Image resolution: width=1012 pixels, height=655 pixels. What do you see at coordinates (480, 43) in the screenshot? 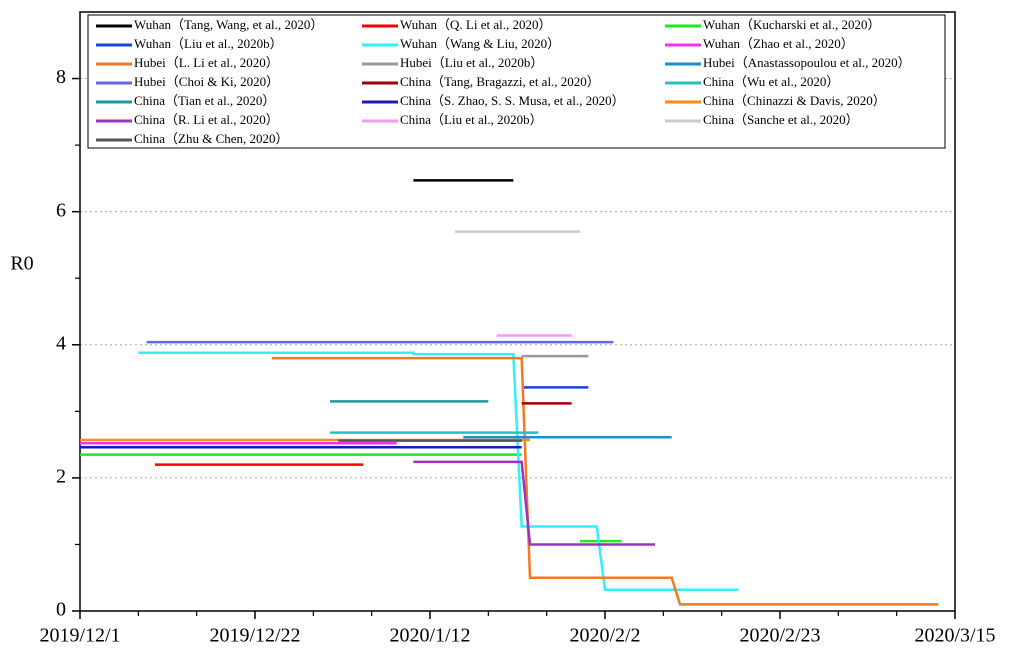
I see `legend-label: Wuhan（Wang & Liu, 2020）` at bounding box center [480, 43].